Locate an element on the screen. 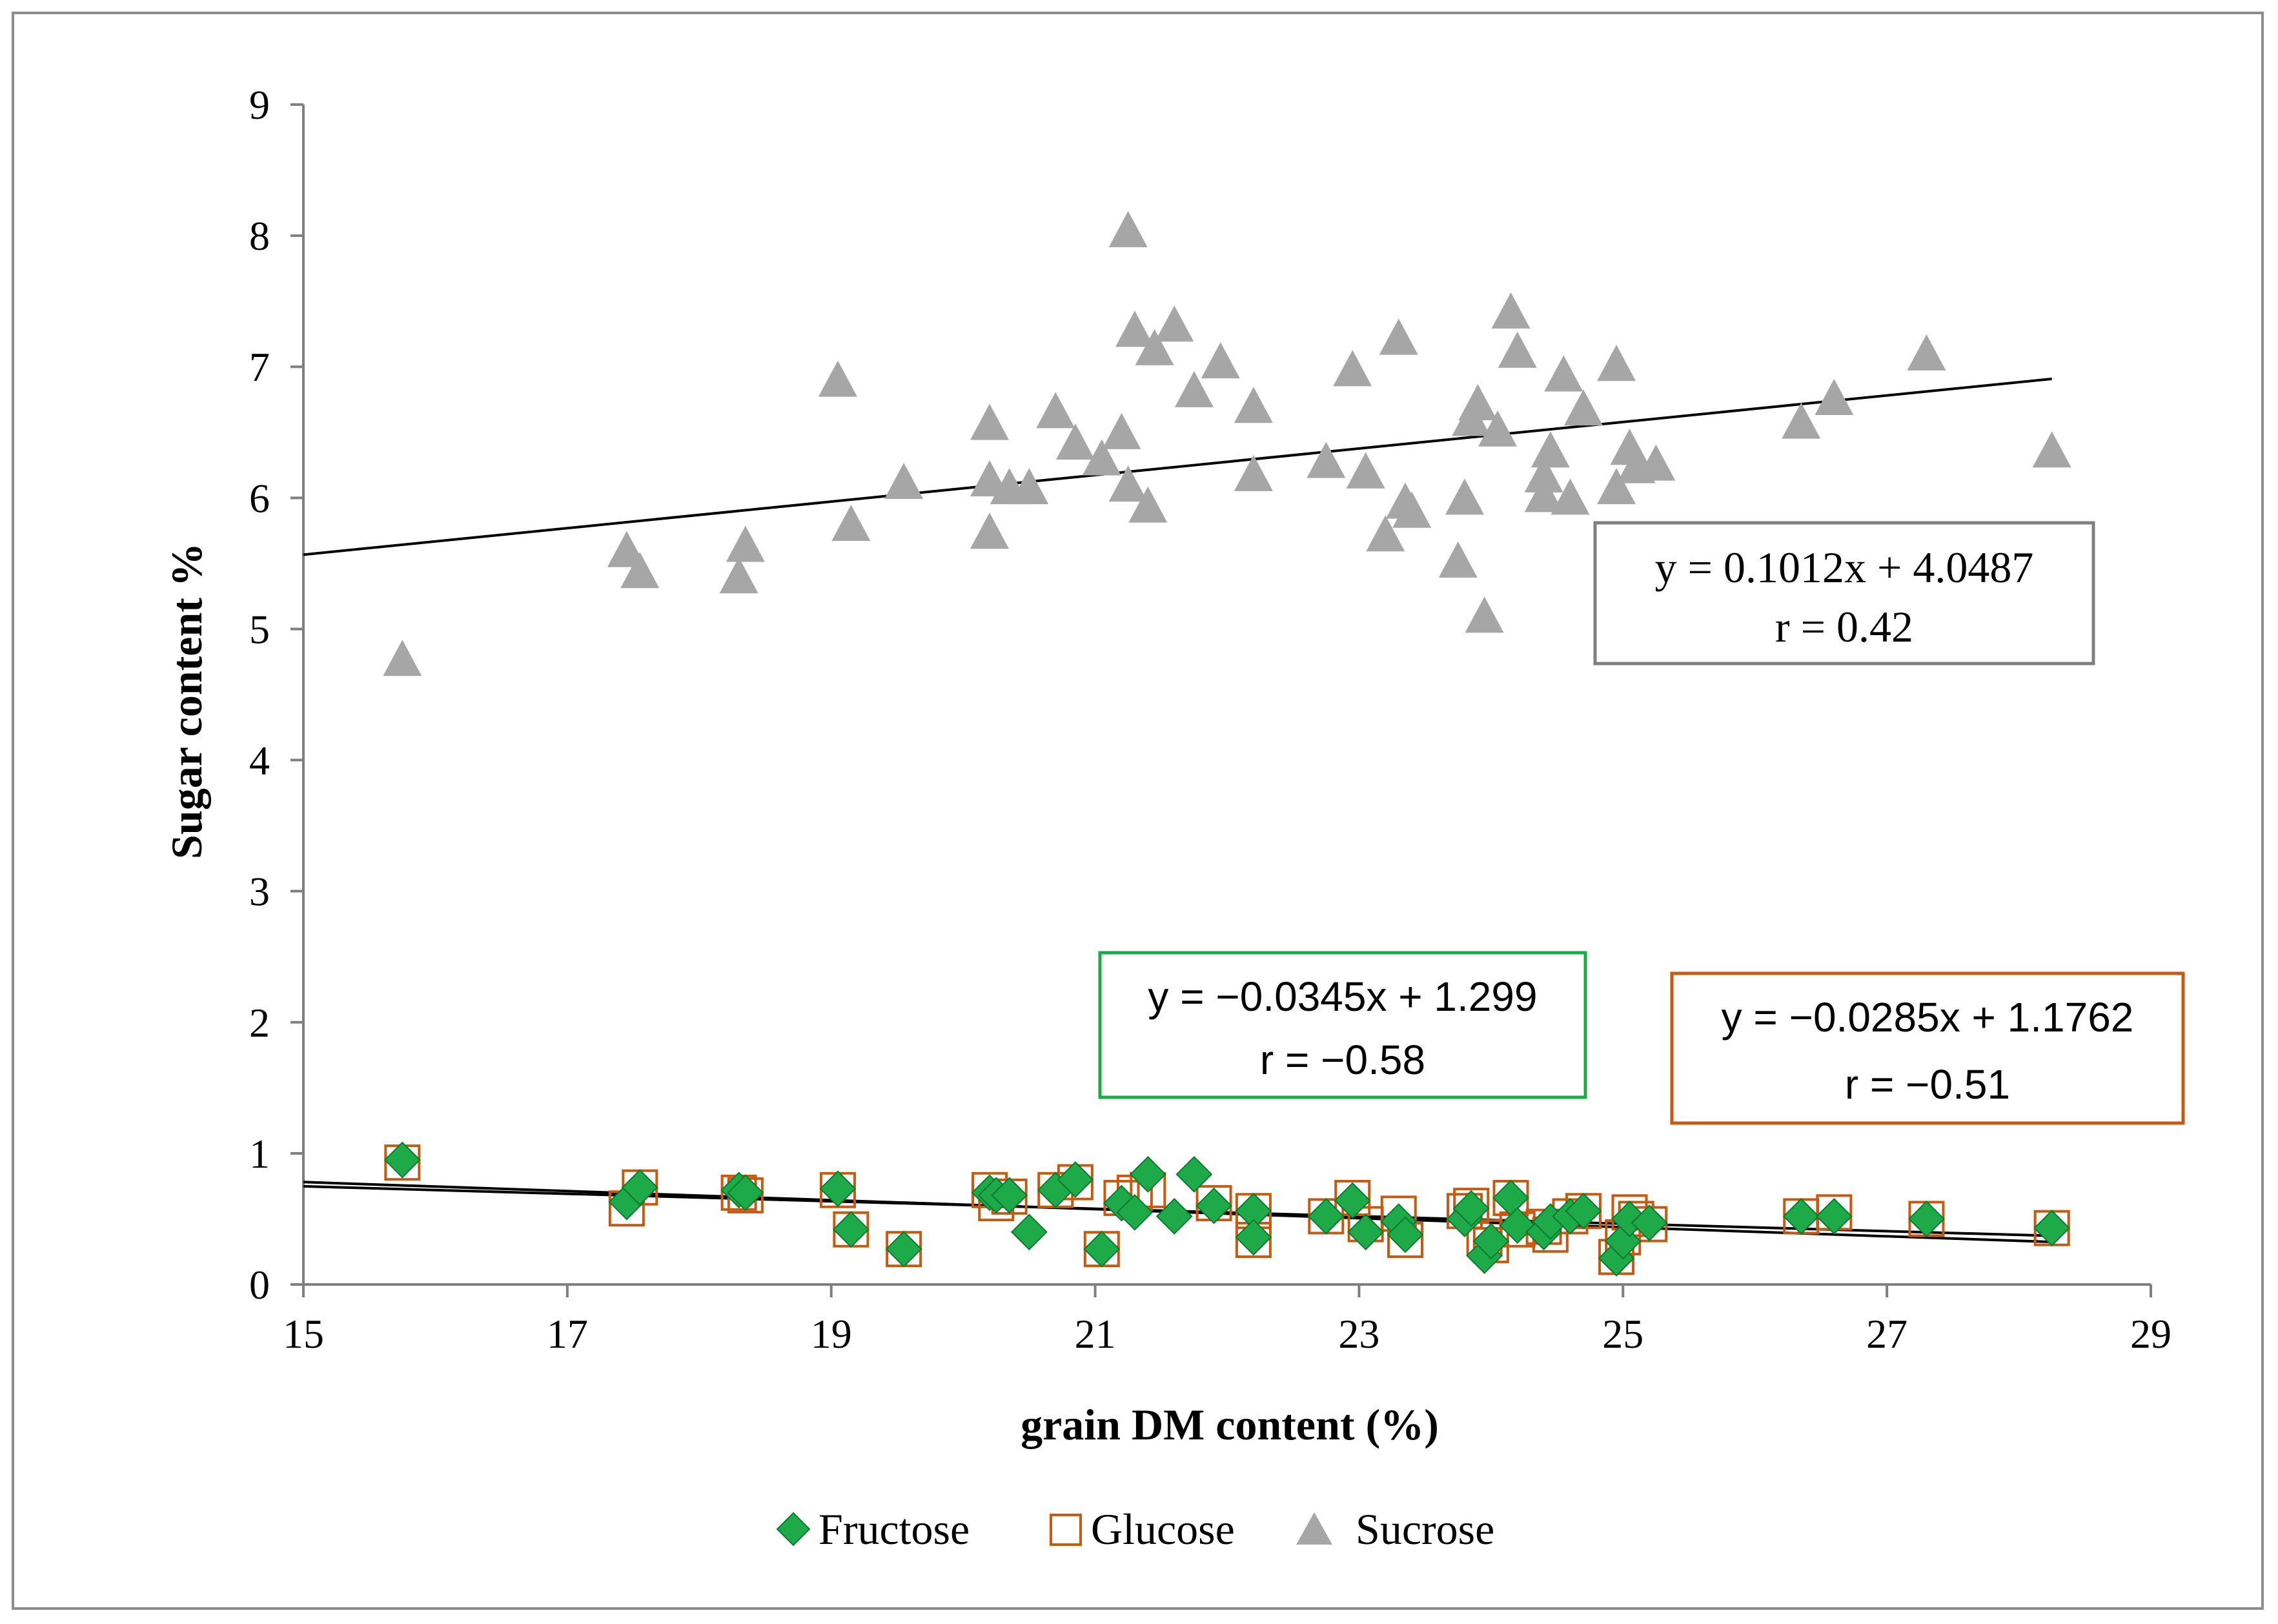  x-tick-label: 23 is located at coordinates (1358, 1334).